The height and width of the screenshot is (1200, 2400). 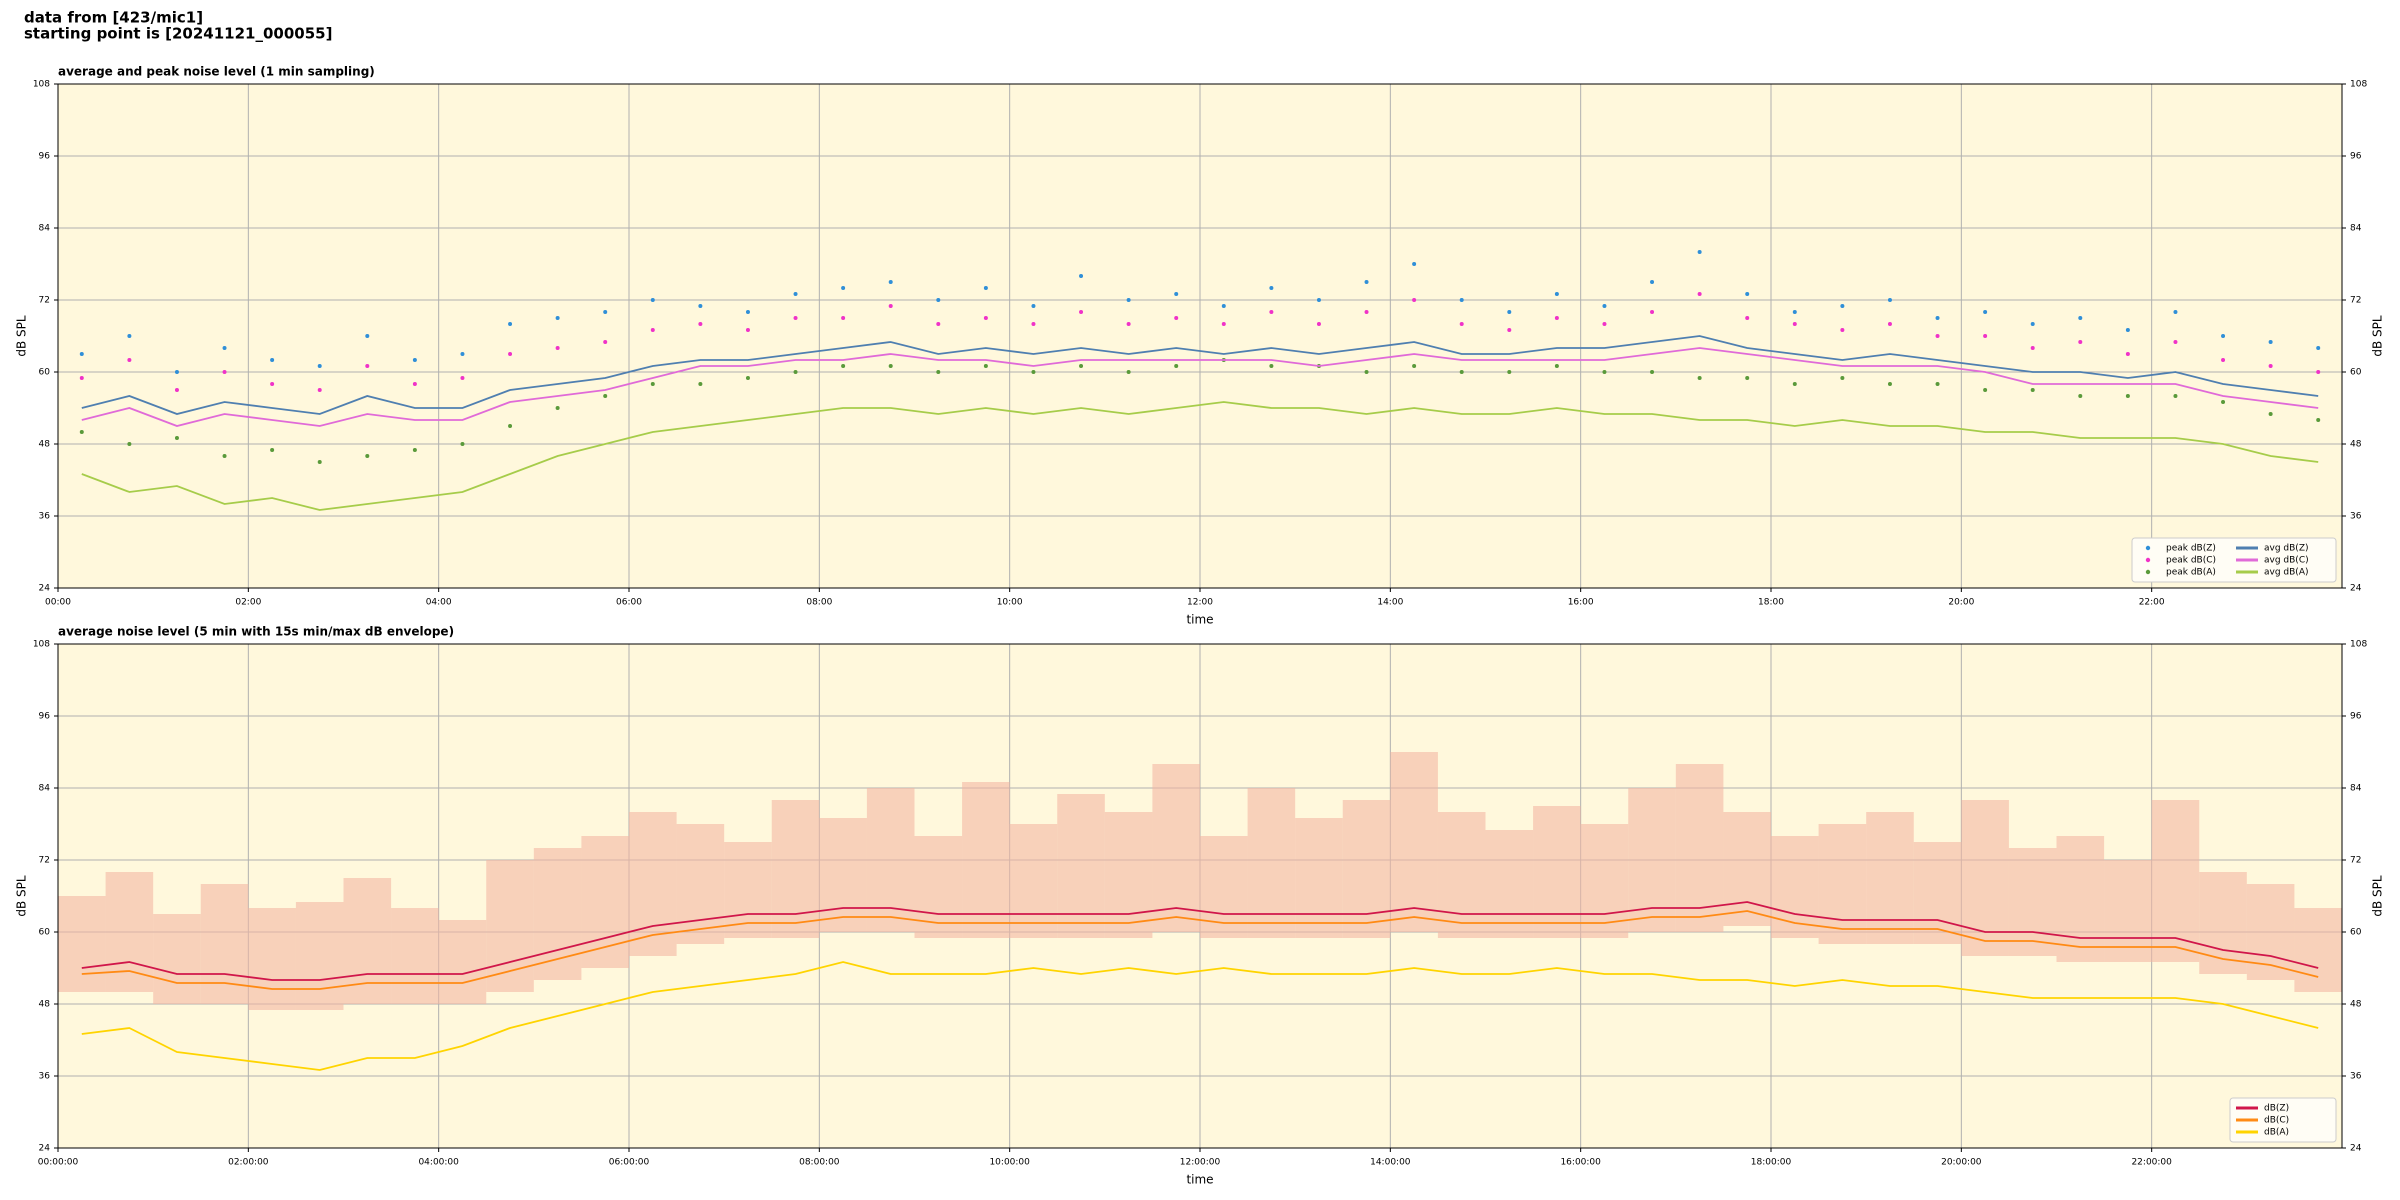 I want to click on x-axis-label: time, so click(x=1199, y=620).